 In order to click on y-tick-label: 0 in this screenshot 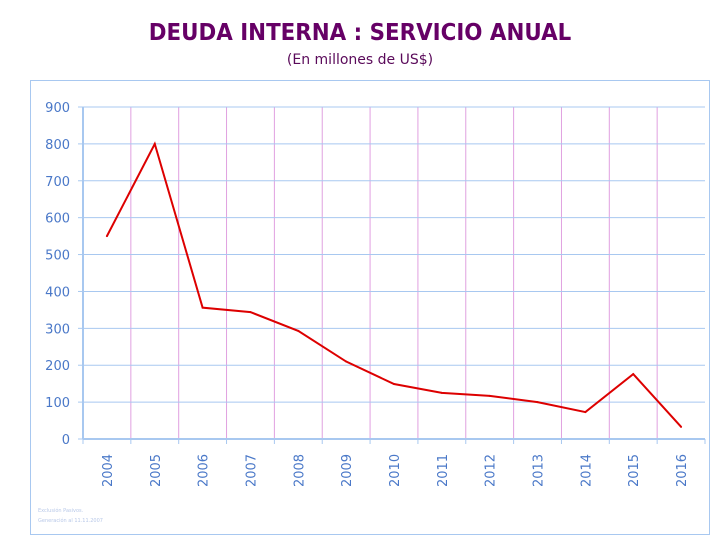, I will do `click(66, 440)`.